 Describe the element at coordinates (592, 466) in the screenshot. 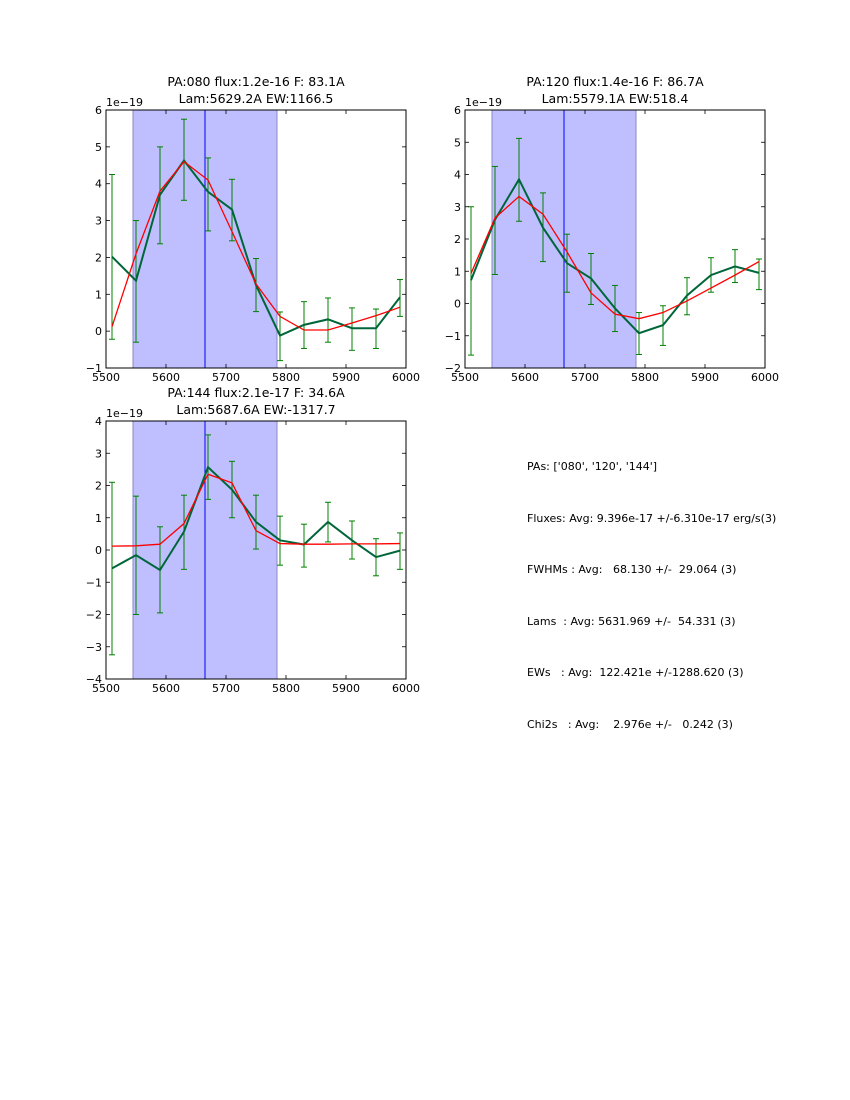

I see `summary-pas: PAs: ['080', '120', '144']` at that location.